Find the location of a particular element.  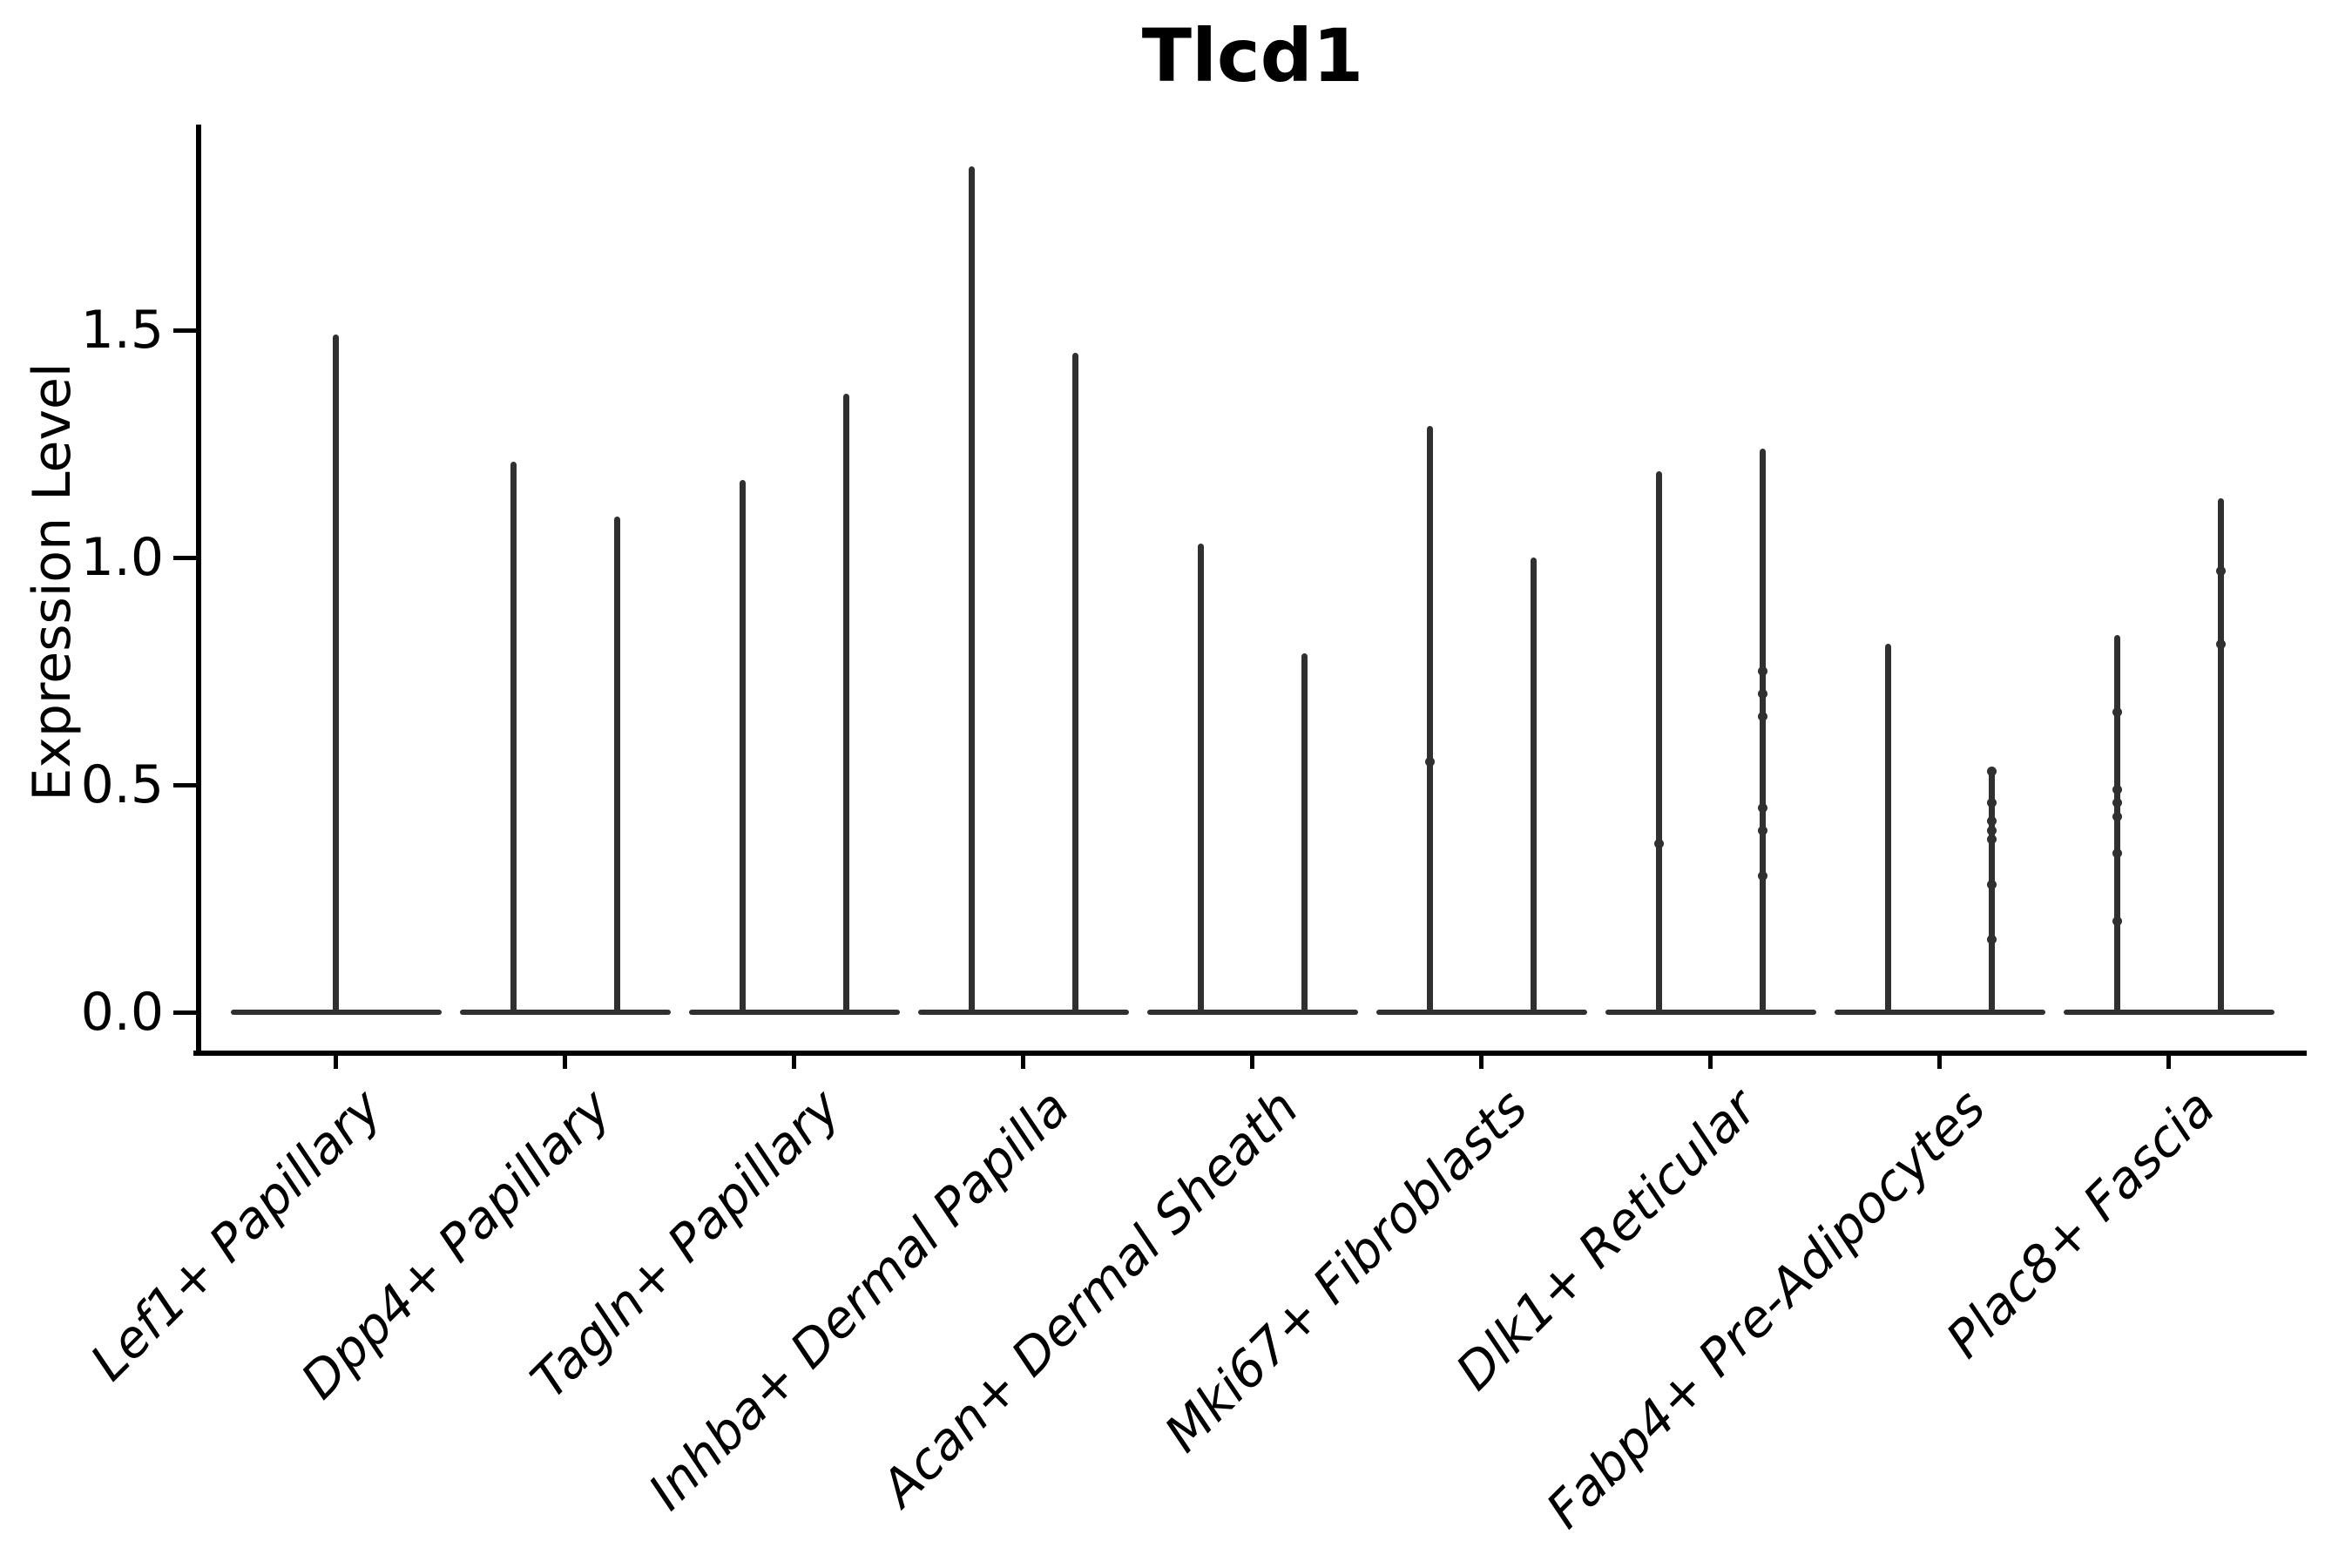

y-tick-label: 1.5 is located at coordinates (122, 330).